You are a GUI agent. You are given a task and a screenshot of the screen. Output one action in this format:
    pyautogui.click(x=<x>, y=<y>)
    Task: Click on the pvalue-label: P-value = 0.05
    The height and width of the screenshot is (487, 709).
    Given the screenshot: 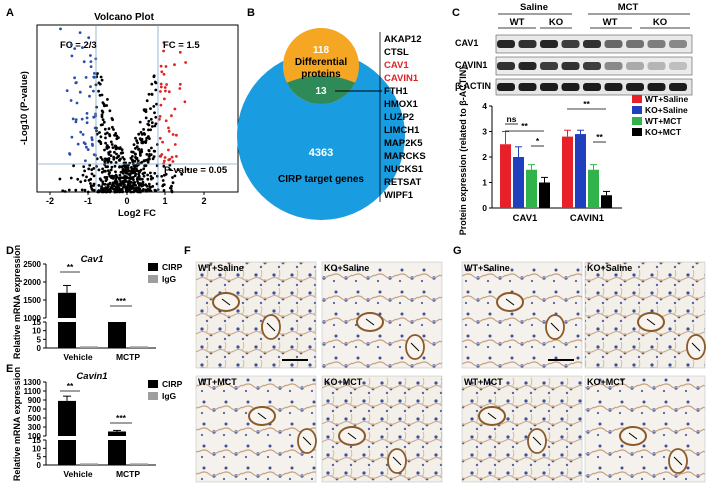 What is the action you would take?
    pyautogui.click(x=196, y=170)
    